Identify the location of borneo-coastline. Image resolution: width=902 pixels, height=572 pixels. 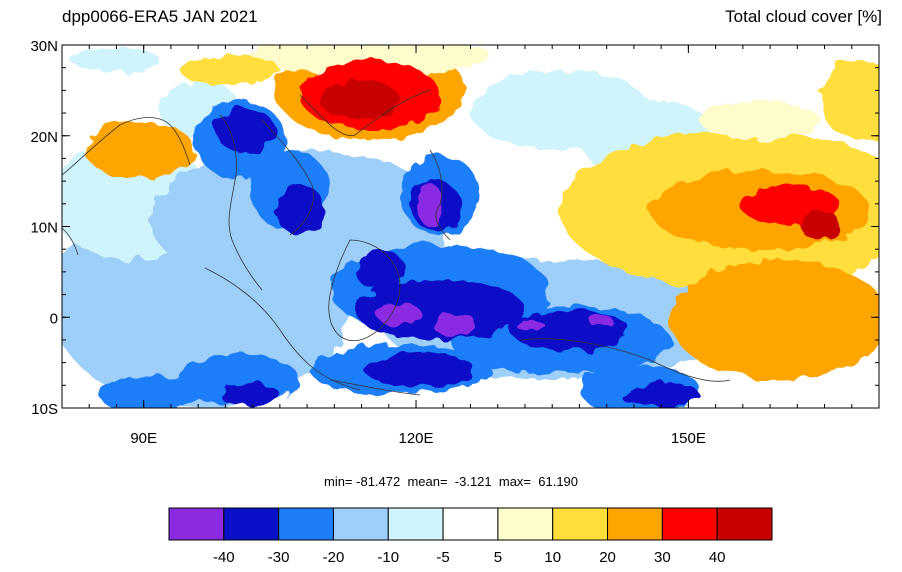
(364, 290).